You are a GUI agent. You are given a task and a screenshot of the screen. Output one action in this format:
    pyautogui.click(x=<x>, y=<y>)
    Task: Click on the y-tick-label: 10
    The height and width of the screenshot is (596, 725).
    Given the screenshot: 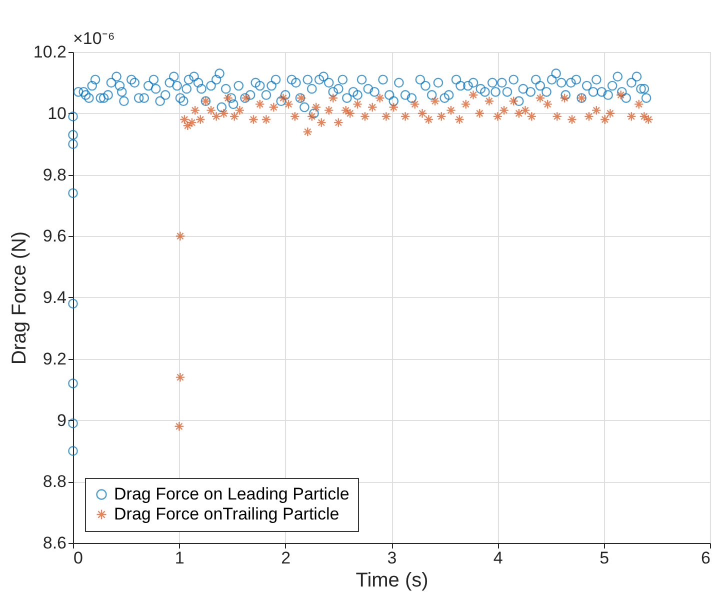 What is the action you would take?
    pyautogui.click(x=57, y=113)
    